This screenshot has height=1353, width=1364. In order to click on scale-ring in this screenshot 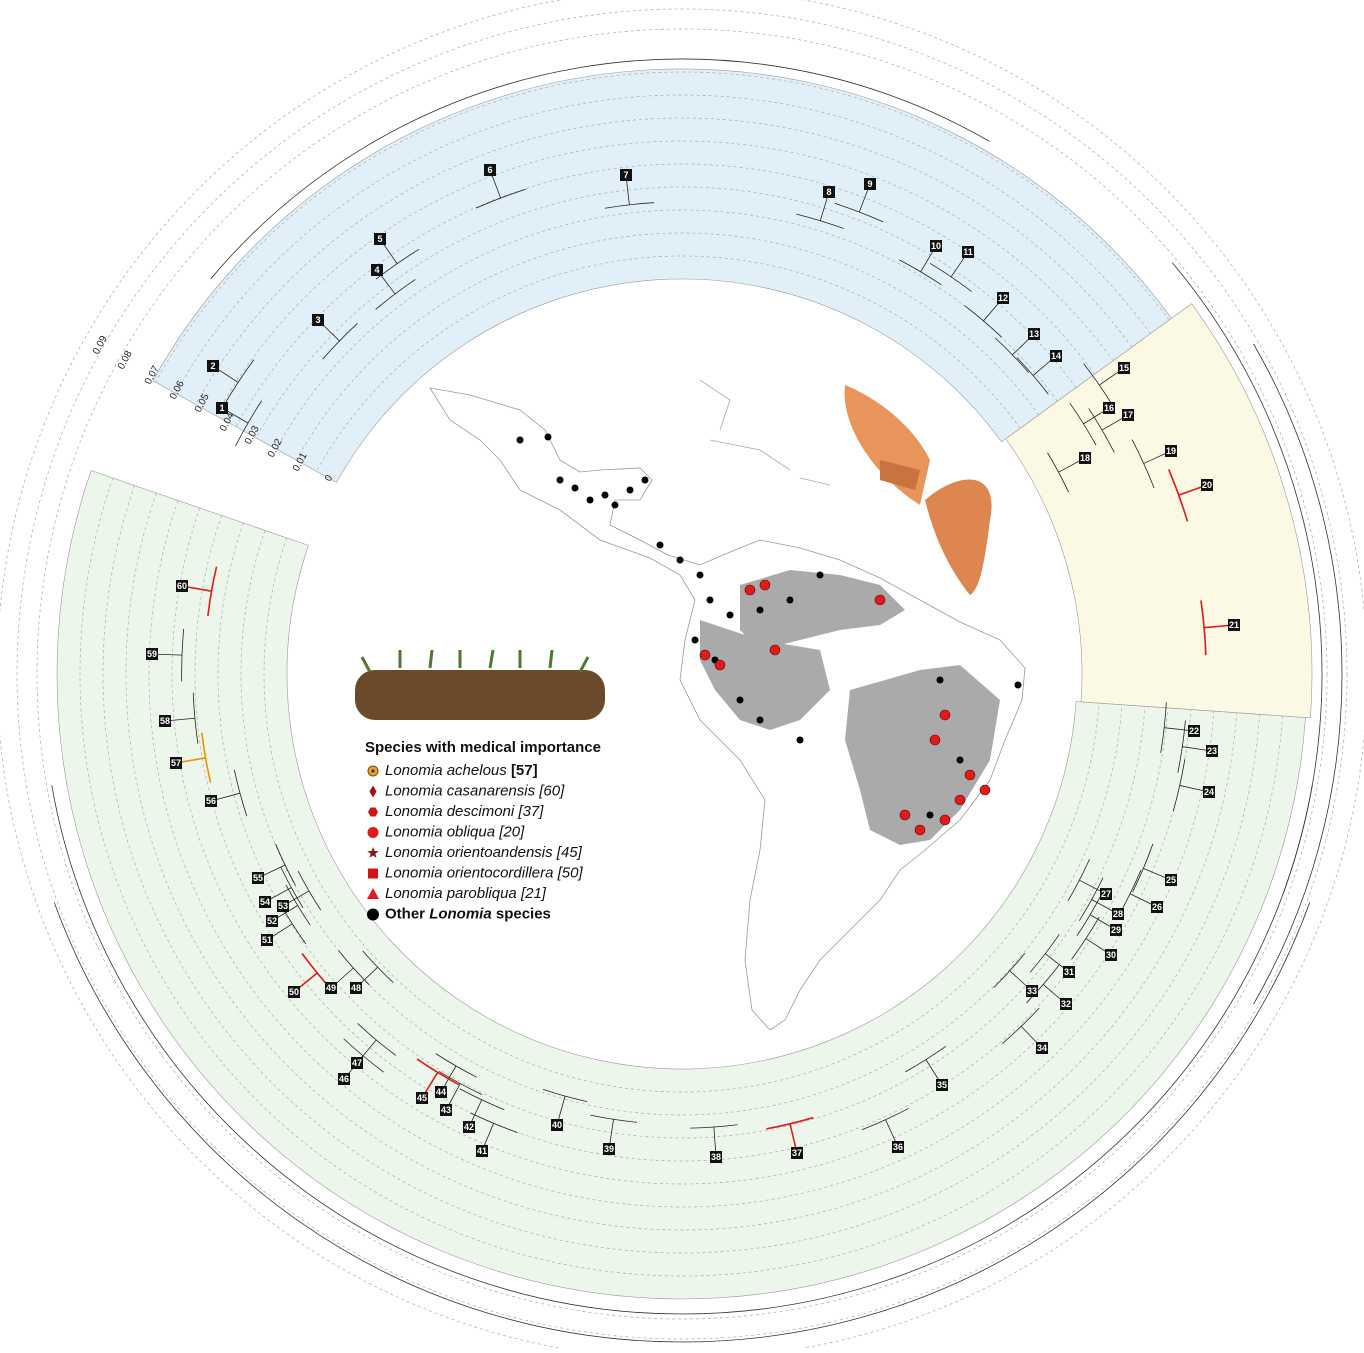, I will do `click(668, 363)`.